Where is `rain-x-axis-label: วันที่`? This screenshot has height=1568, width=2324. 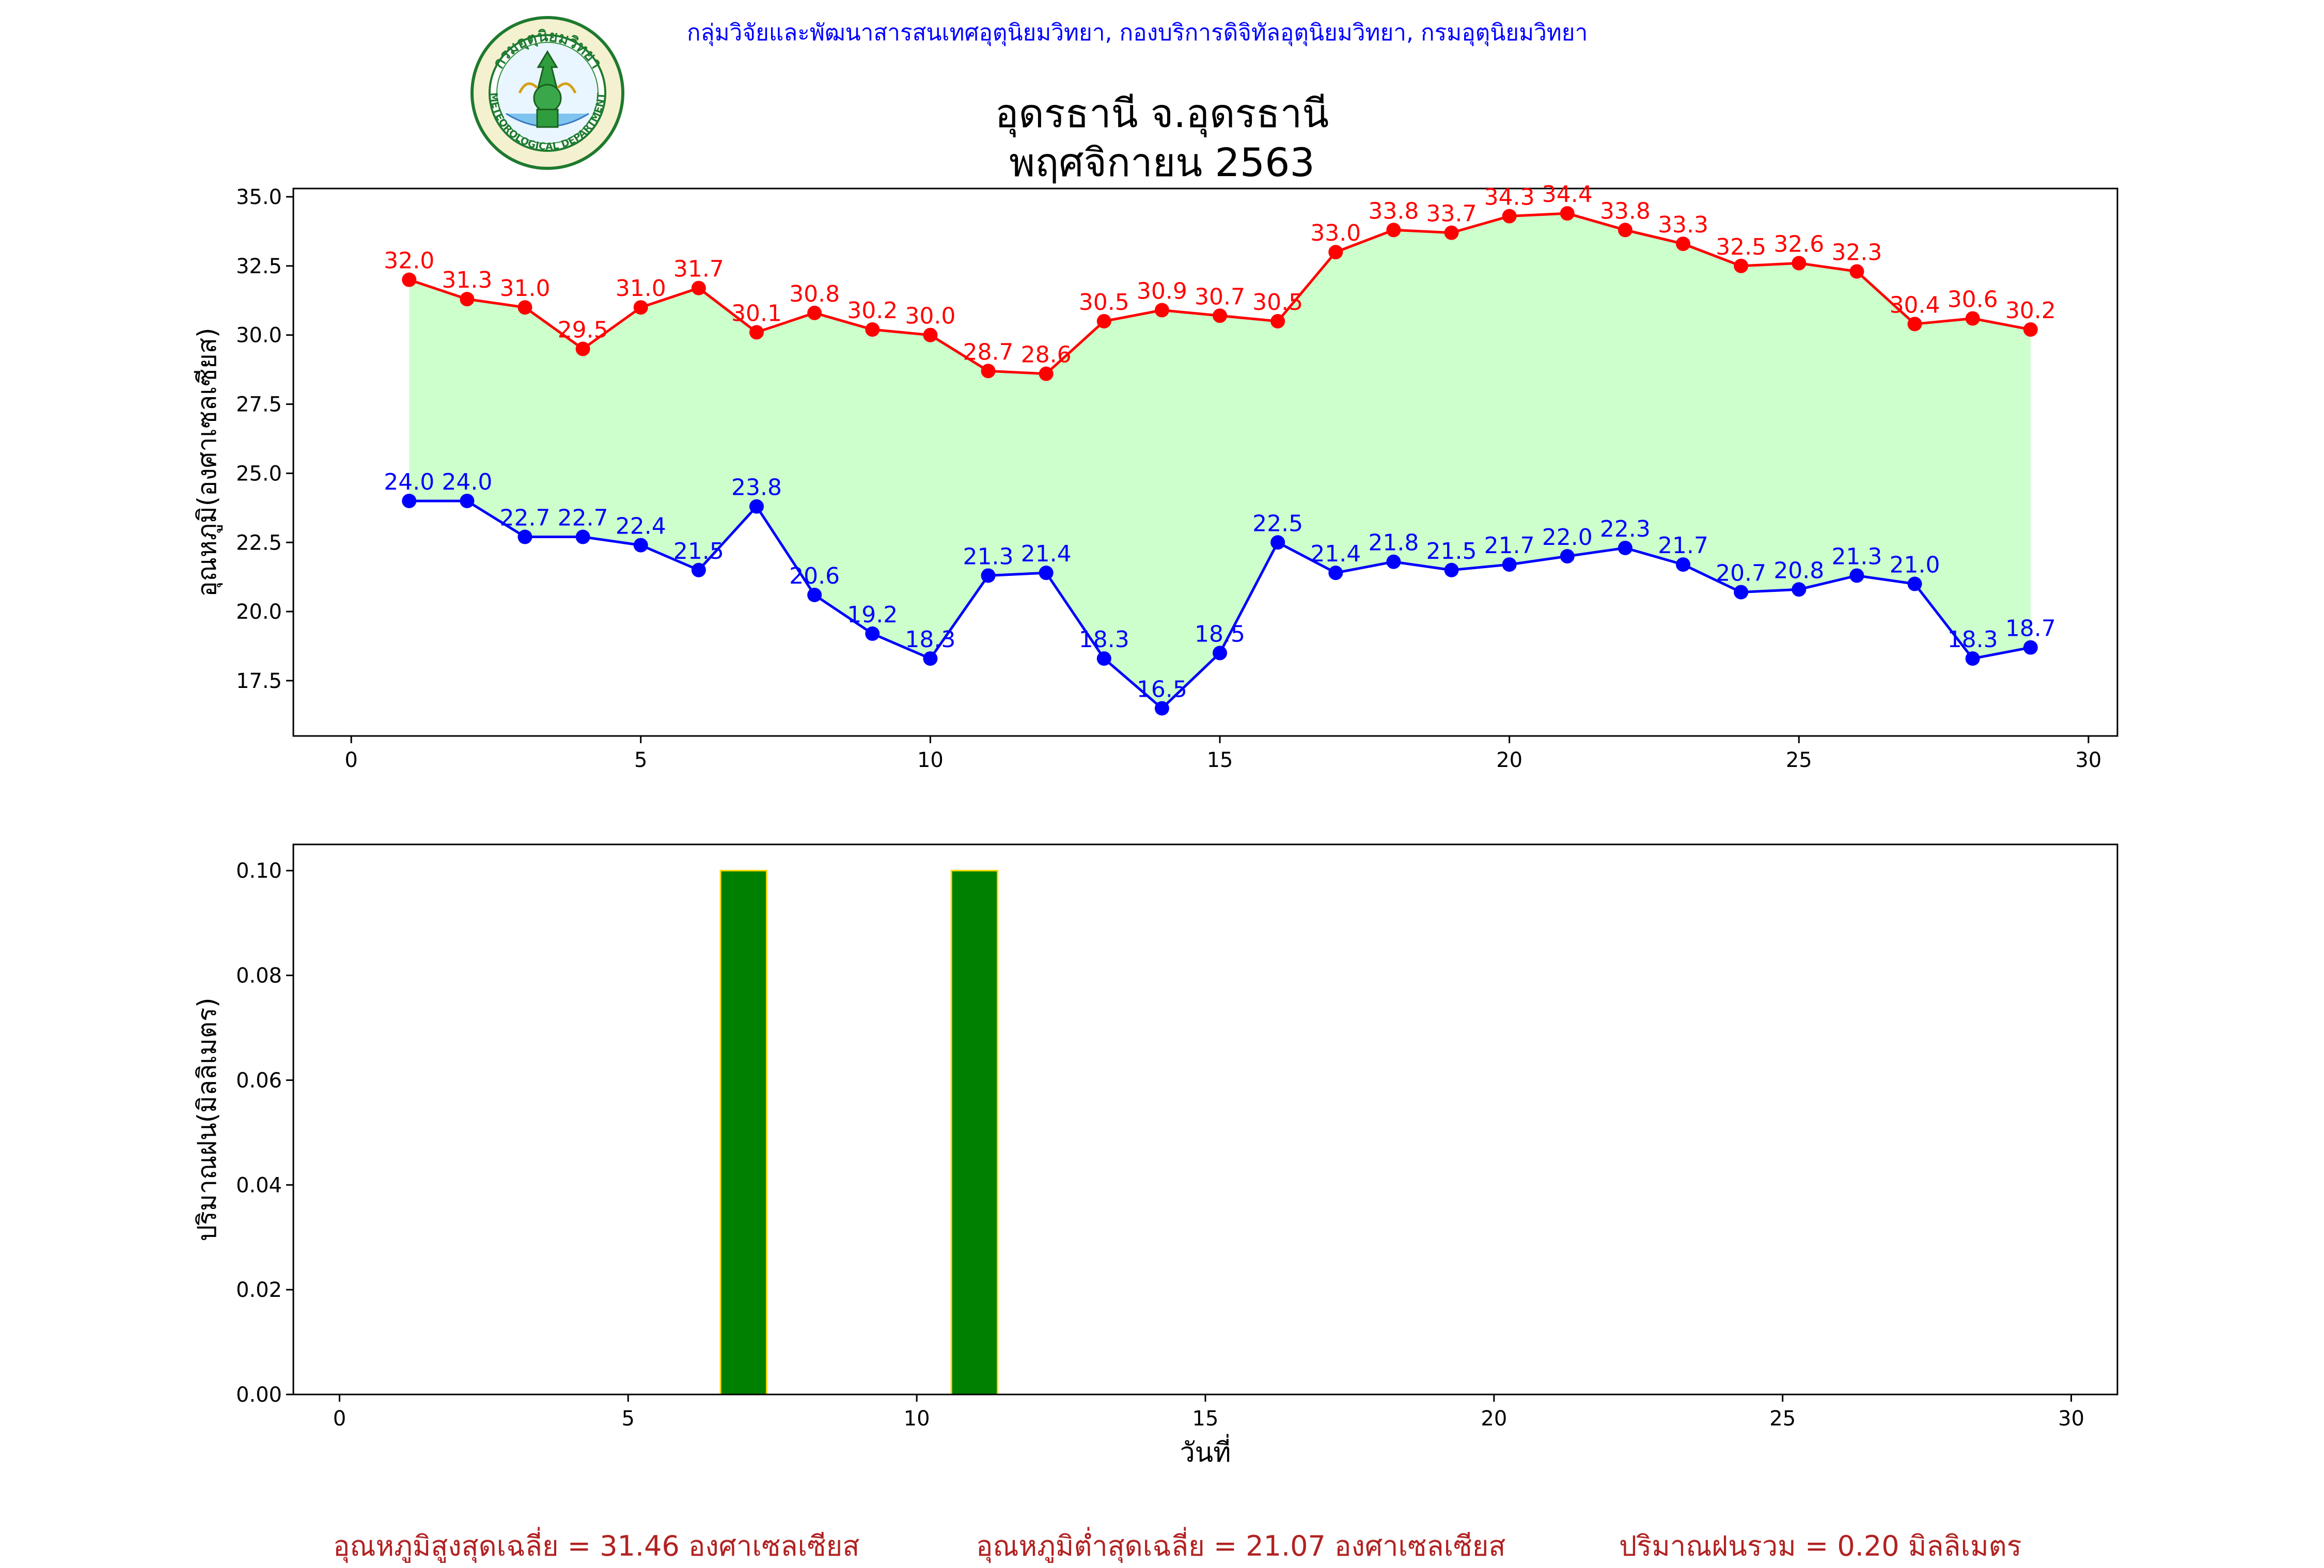
rain-x-axis-label: วันที่ is located at coordinates (1205, 1451).